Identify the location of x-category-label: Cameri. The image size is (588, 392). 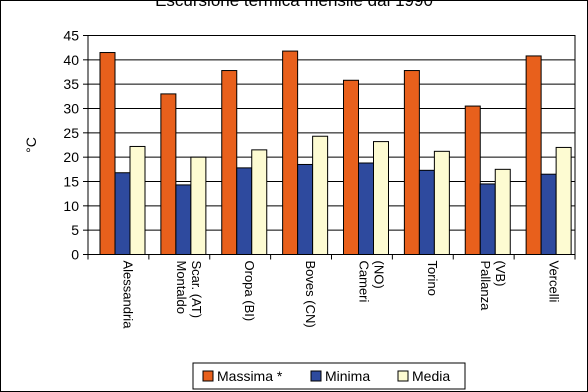
(363, 282).